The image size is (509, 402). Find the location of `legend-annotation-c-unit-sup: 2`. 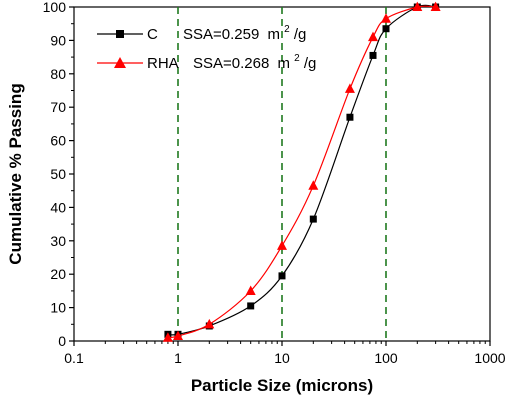

legend-annotation-c-unit-sup: 2 is located at coordinates (287, 29).